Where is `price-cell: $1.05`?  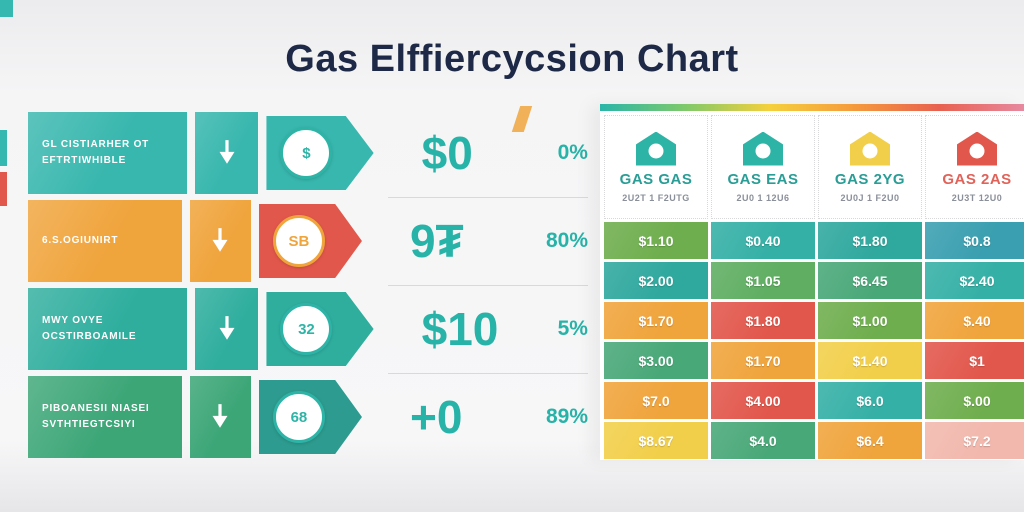
price-cell: $1.05 is located at coordinates (763, 280).